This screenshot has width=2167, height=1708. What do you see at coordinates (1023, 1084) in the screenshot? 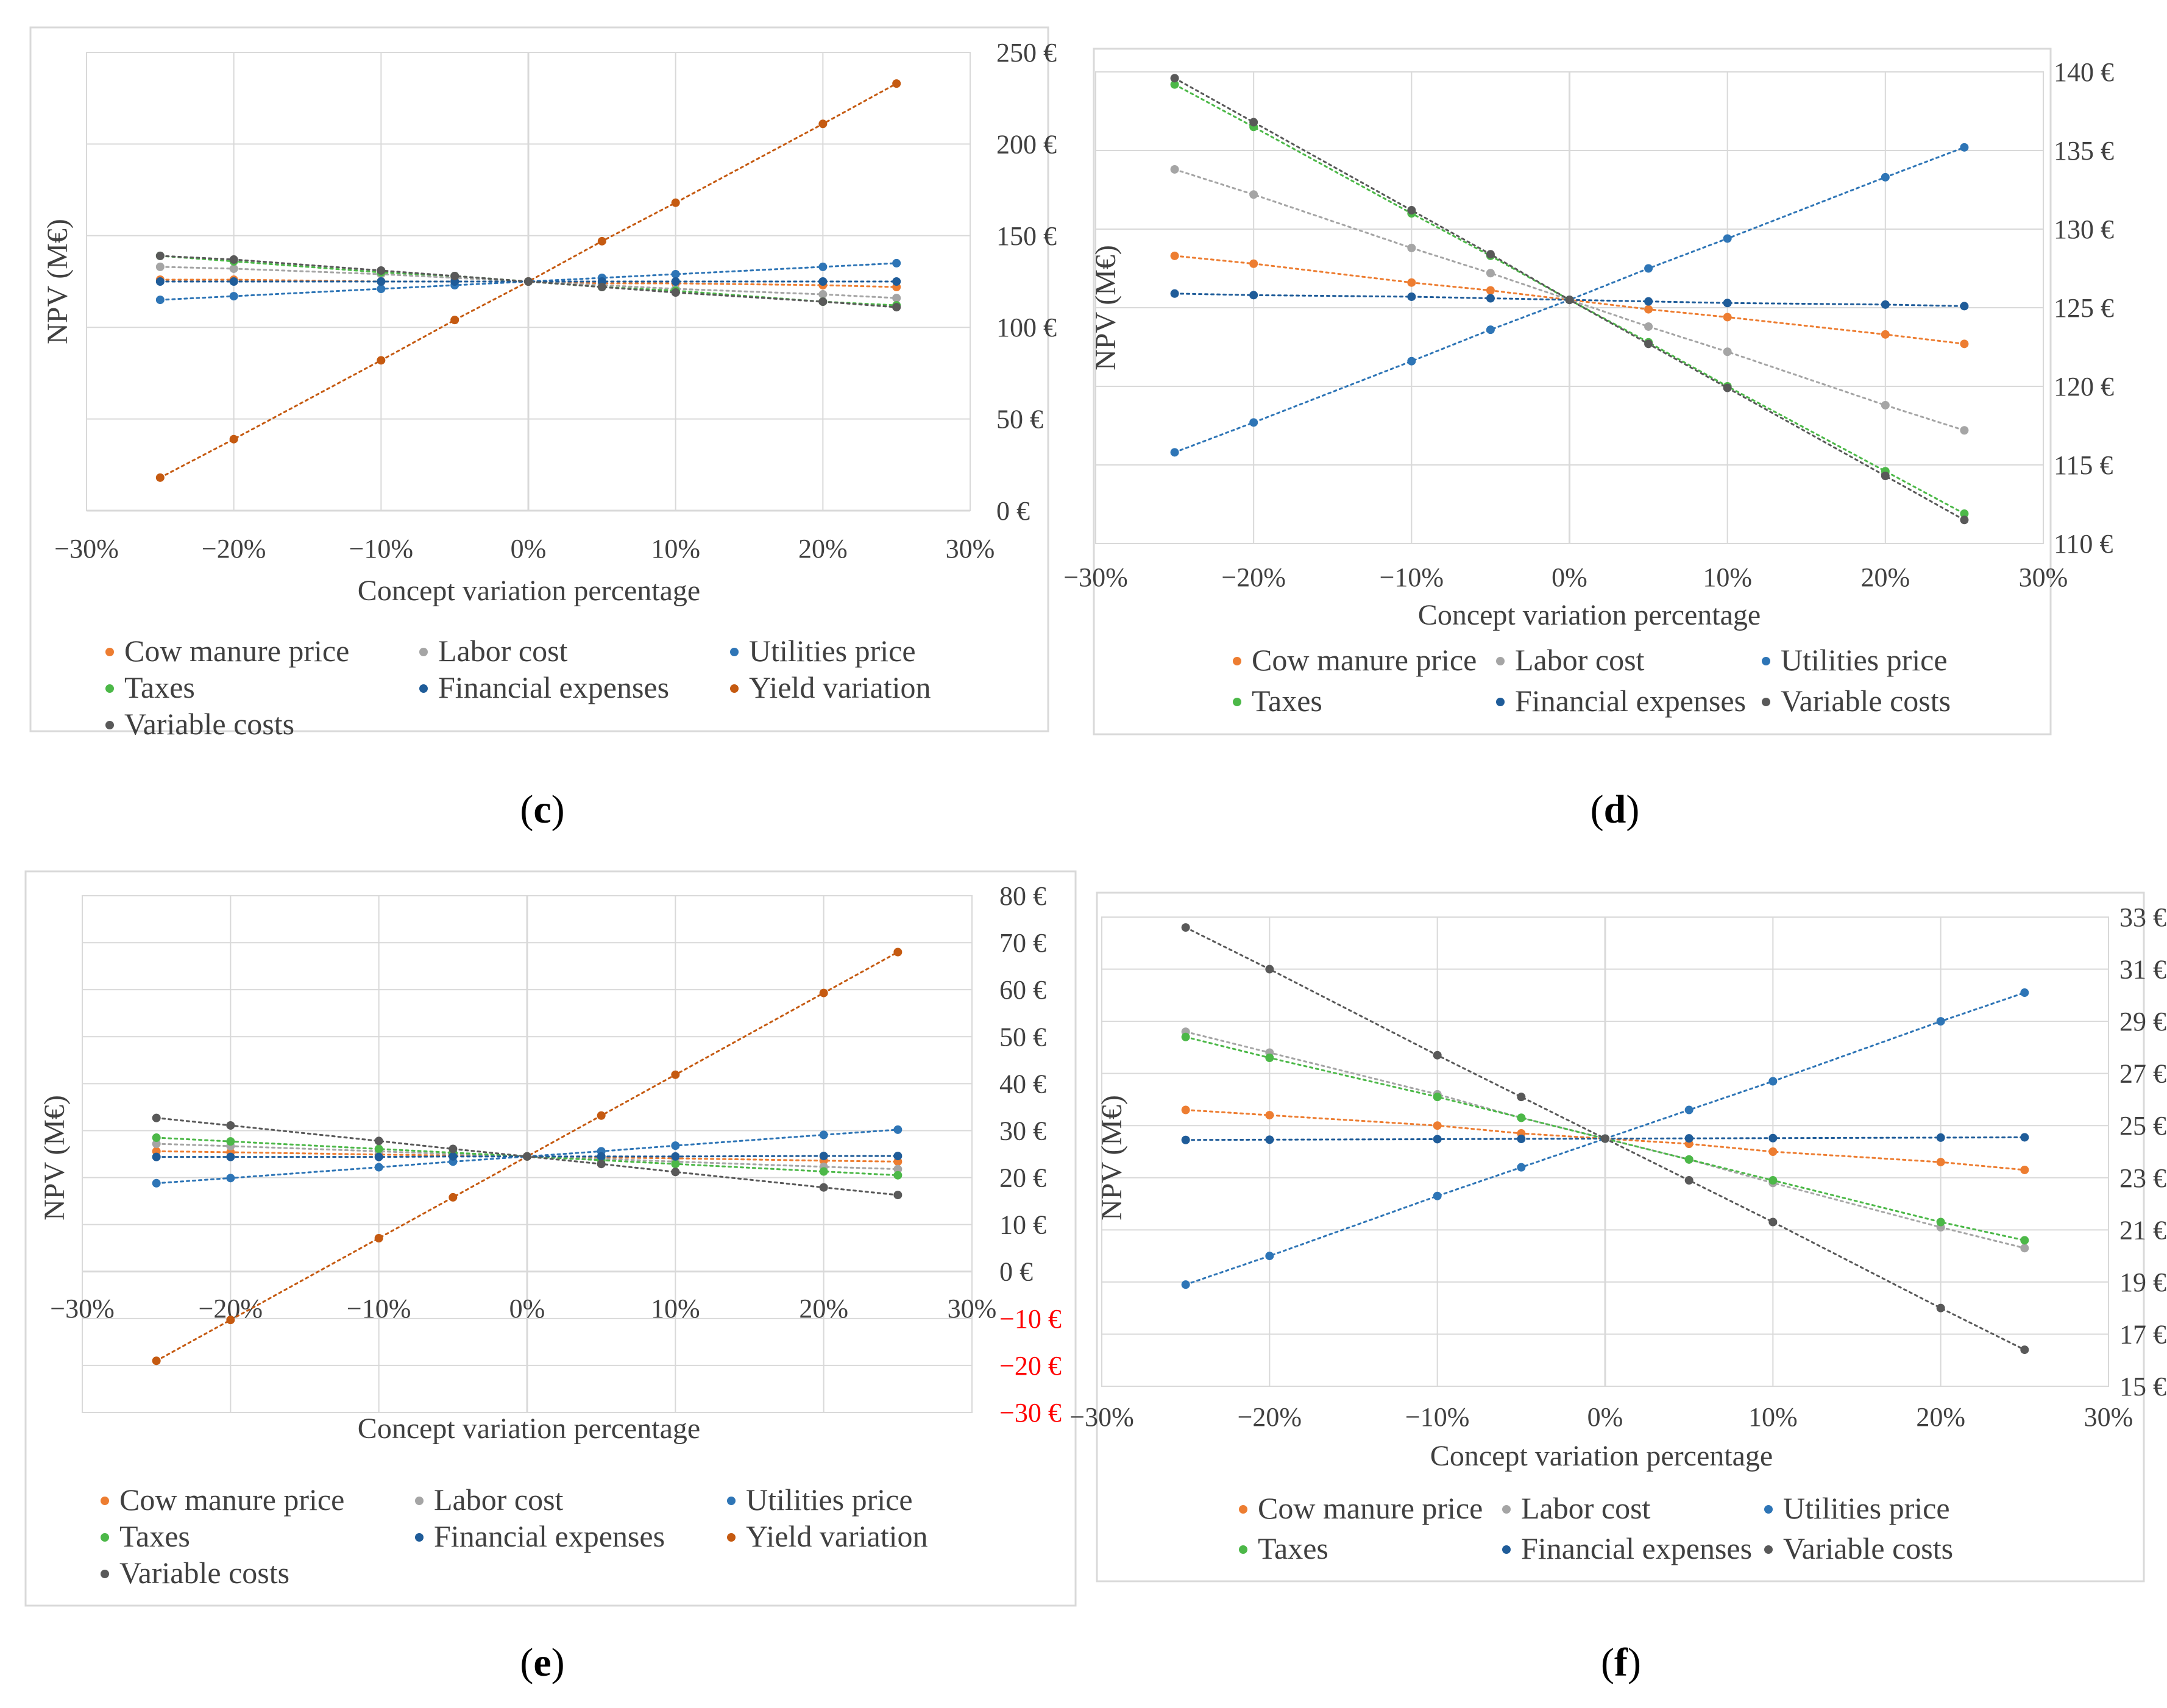
I see `y-tick-label: 40 €` at bounding box center [1023, 1084].